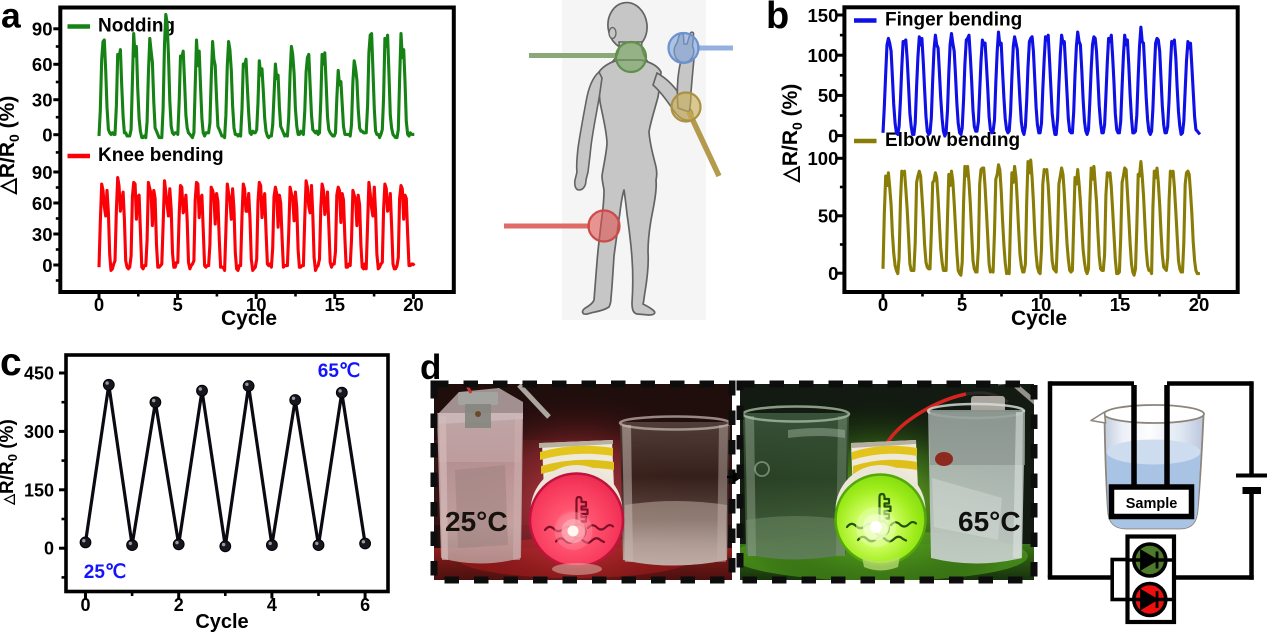 This screenshot has height=632, width=1268. What do you see at coordinates (989, 521) in the screenshot?
I see `svg-text: 65°C` at bounding box center [989, 521].